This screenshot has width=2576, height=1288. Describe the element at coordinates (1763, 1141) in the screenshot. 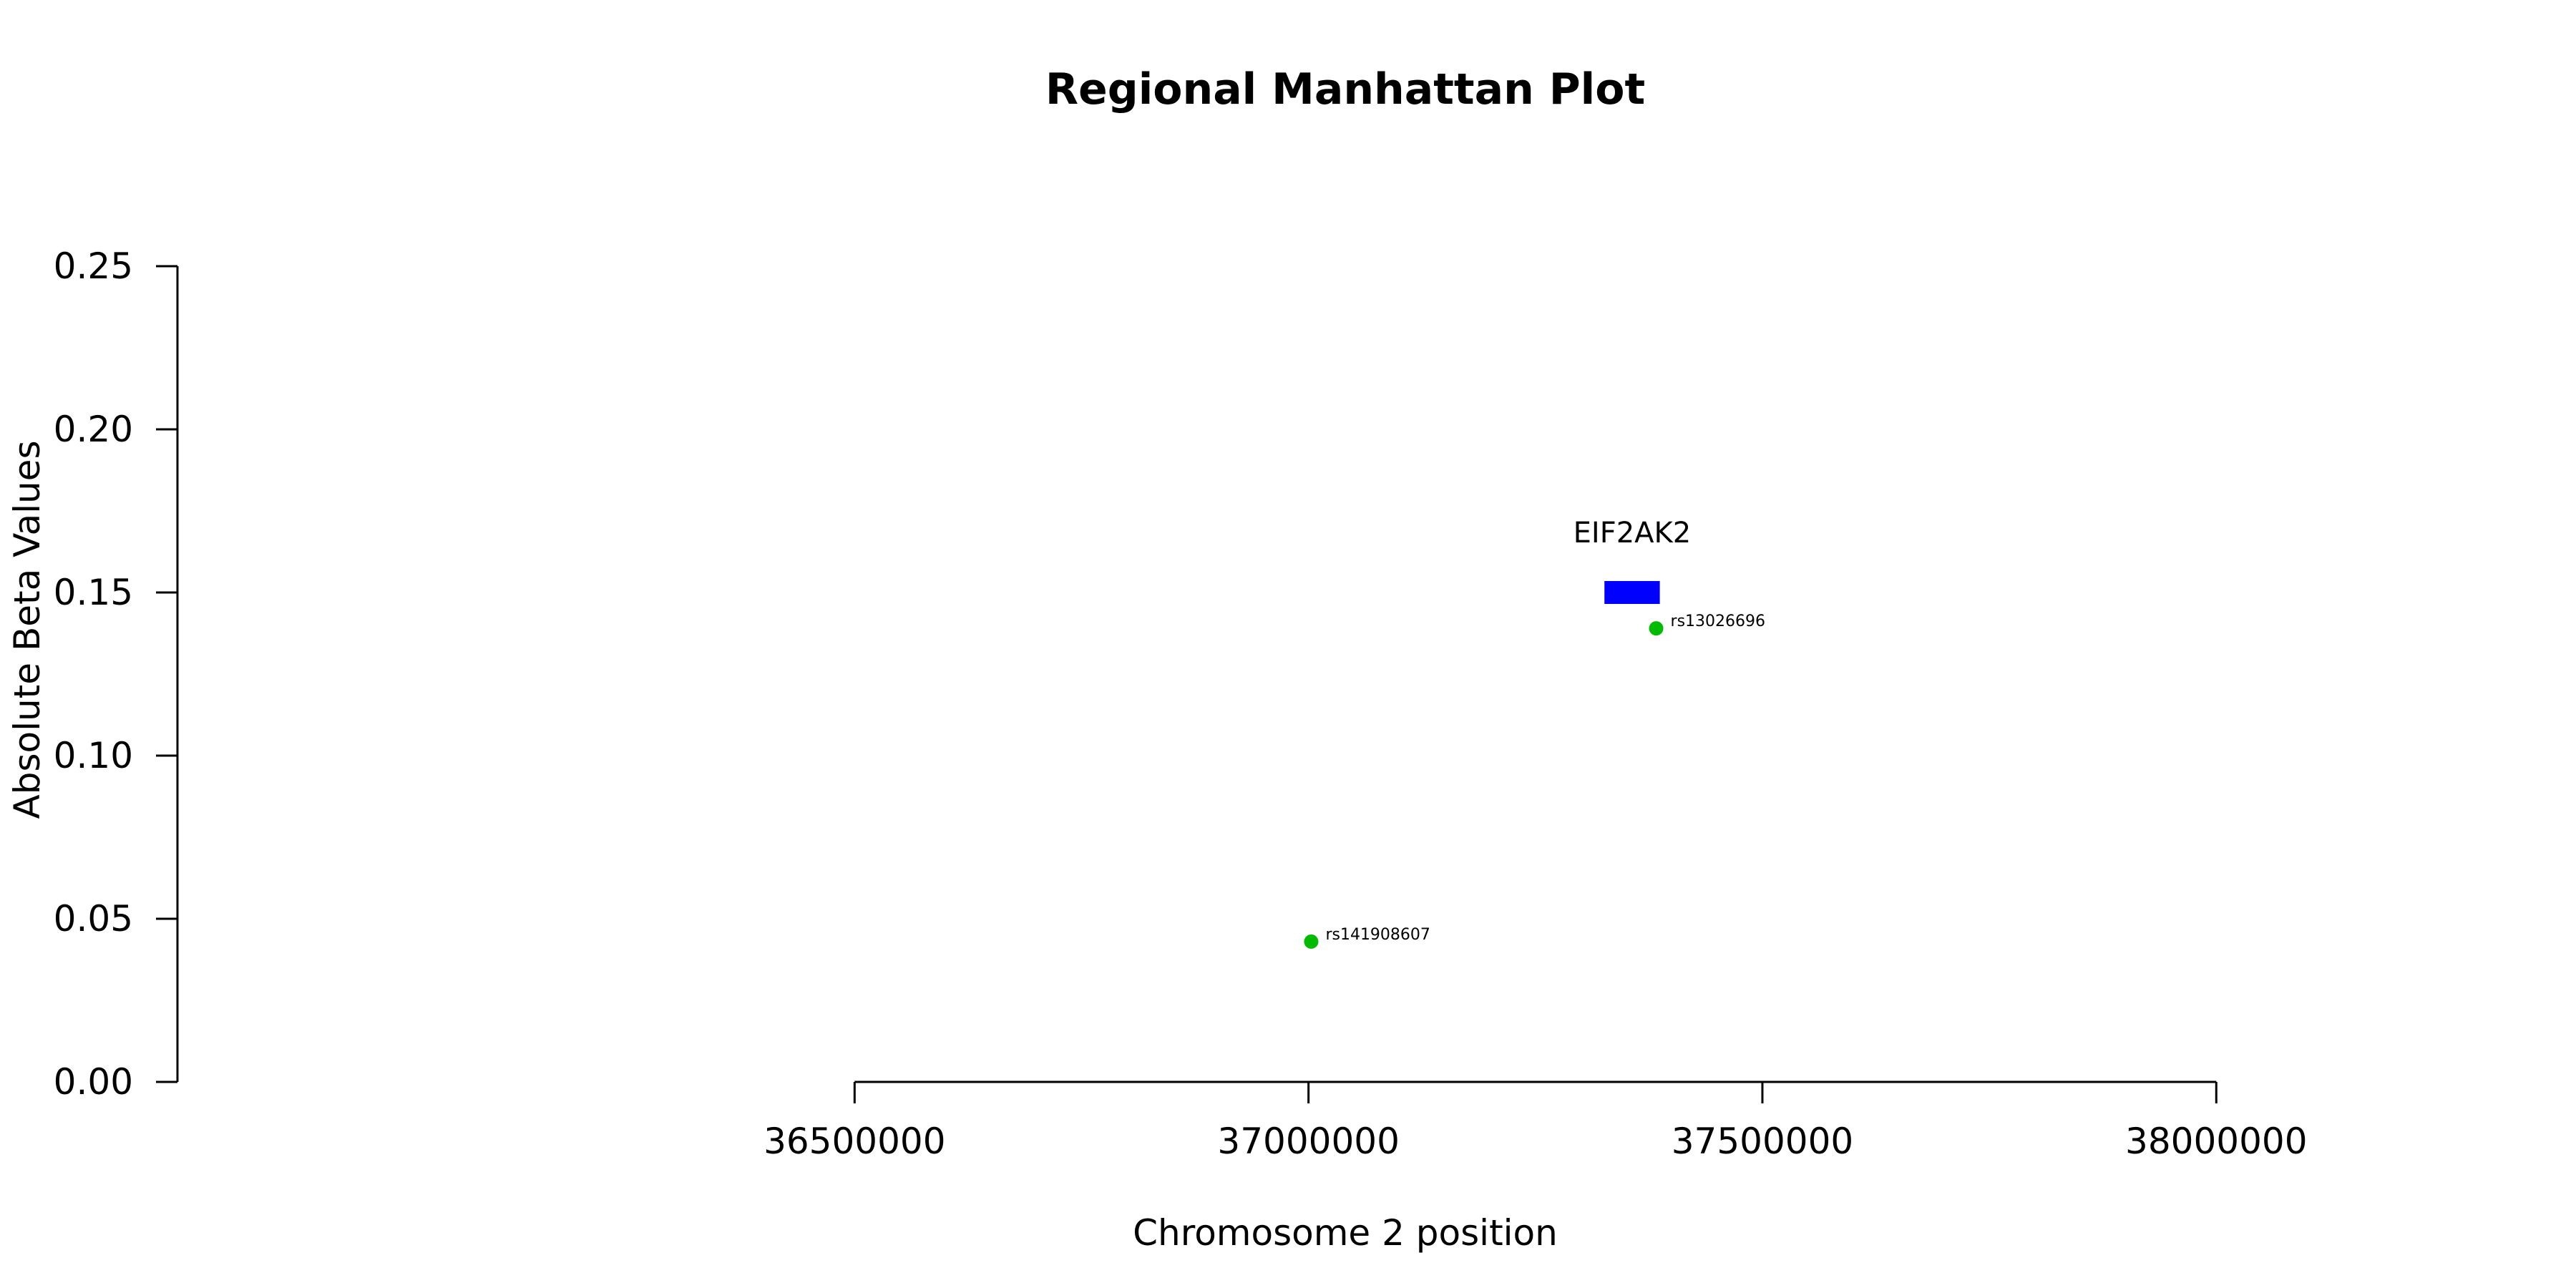

I see `x-tick-label: 37500000` at that location.